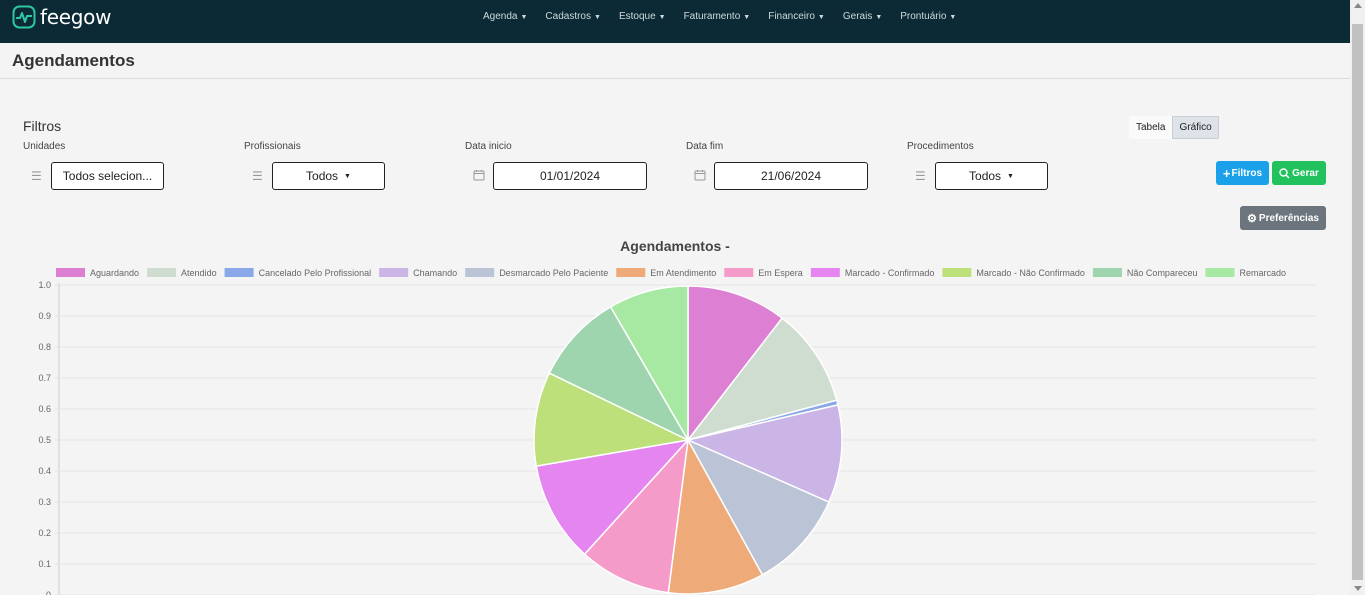 This screenshot has width=1365, height=595. What do you see at coordinates (940, 146) in the screenshot?
I see `procedimentos-label: Procedimentos` at bounding box center [940, 146].